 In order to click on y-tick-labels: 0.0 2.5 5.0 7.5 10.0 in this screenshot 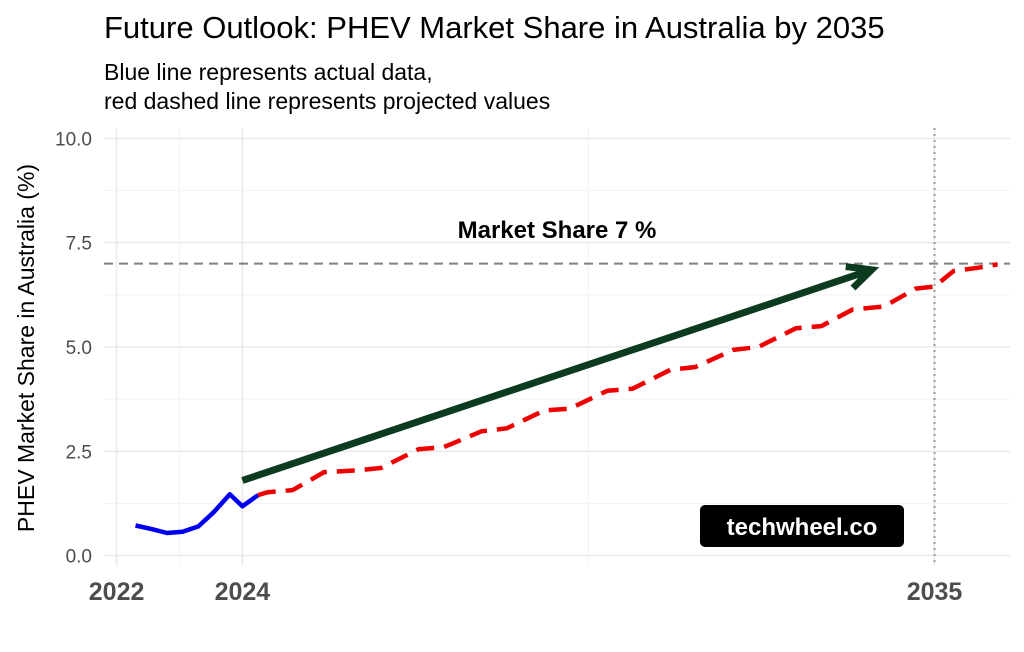, I will do `click(73, 348)`.